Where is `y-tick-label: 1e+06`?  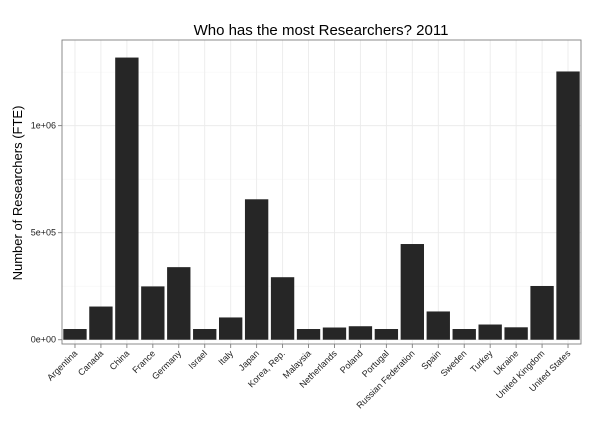 y-tick-label: 1e+06 is located at coordinates (43, 126).